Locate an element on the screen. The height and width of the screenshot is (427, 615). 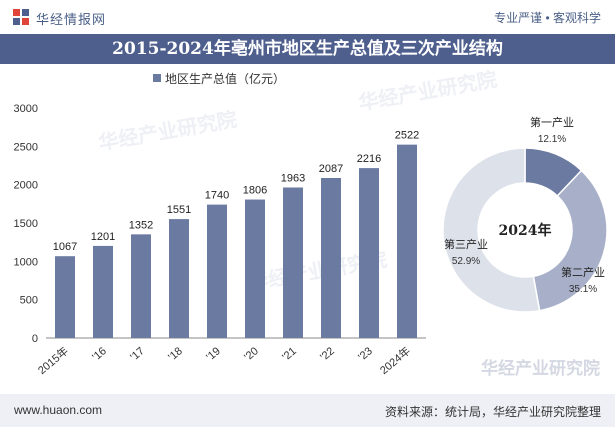
watermark-logo-text: 华经产业研究院 is located at coordinates (540, 368).